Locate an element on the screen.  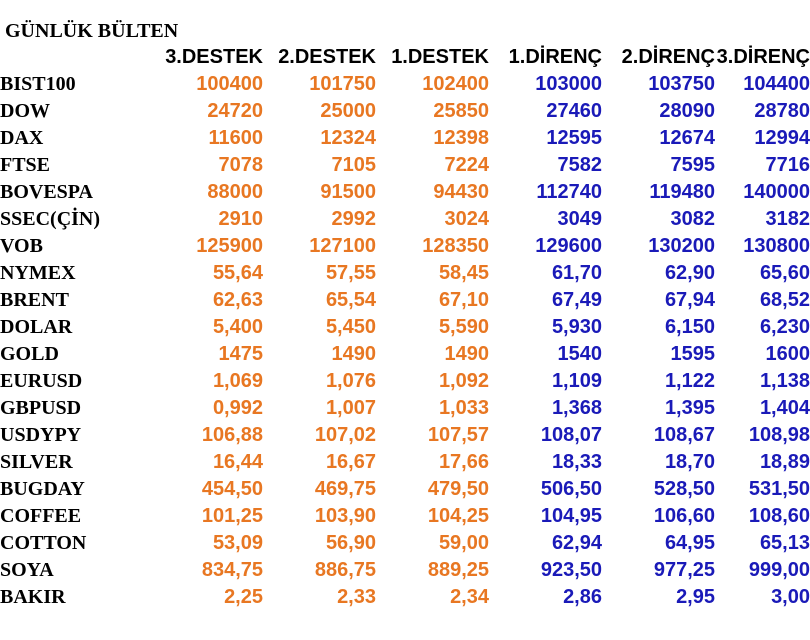
resistance-2-value: 2,95 is located at coordinates (695, 597).